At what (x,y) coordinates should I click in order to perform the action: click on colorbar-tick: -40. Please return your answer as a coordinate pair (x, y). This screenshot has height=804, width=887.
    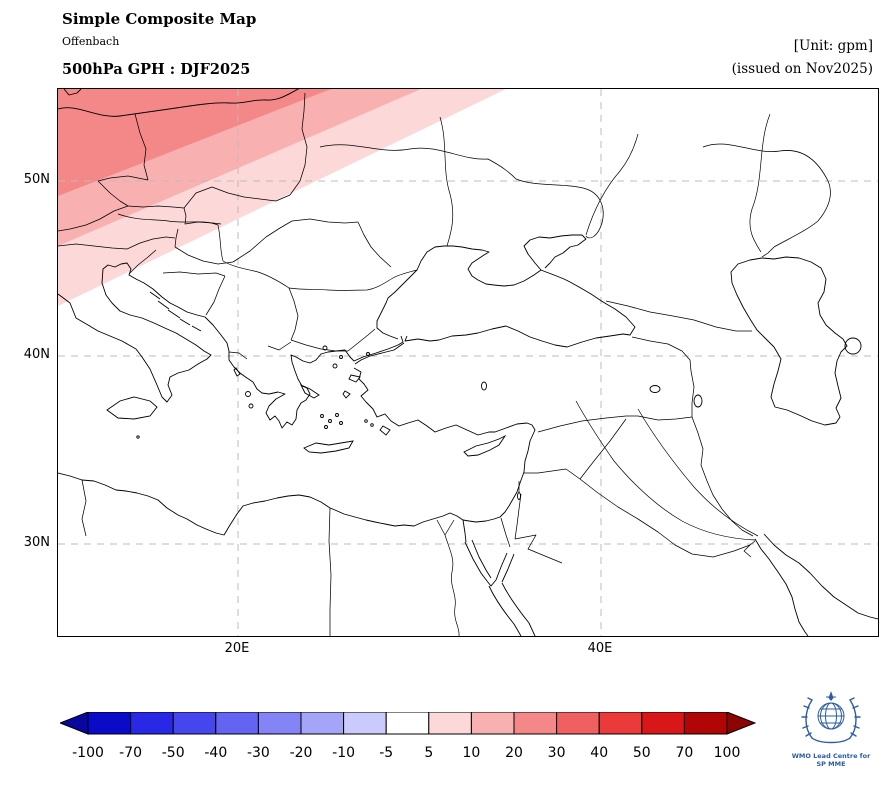
    Looking at the image, I should click on (215, 753).